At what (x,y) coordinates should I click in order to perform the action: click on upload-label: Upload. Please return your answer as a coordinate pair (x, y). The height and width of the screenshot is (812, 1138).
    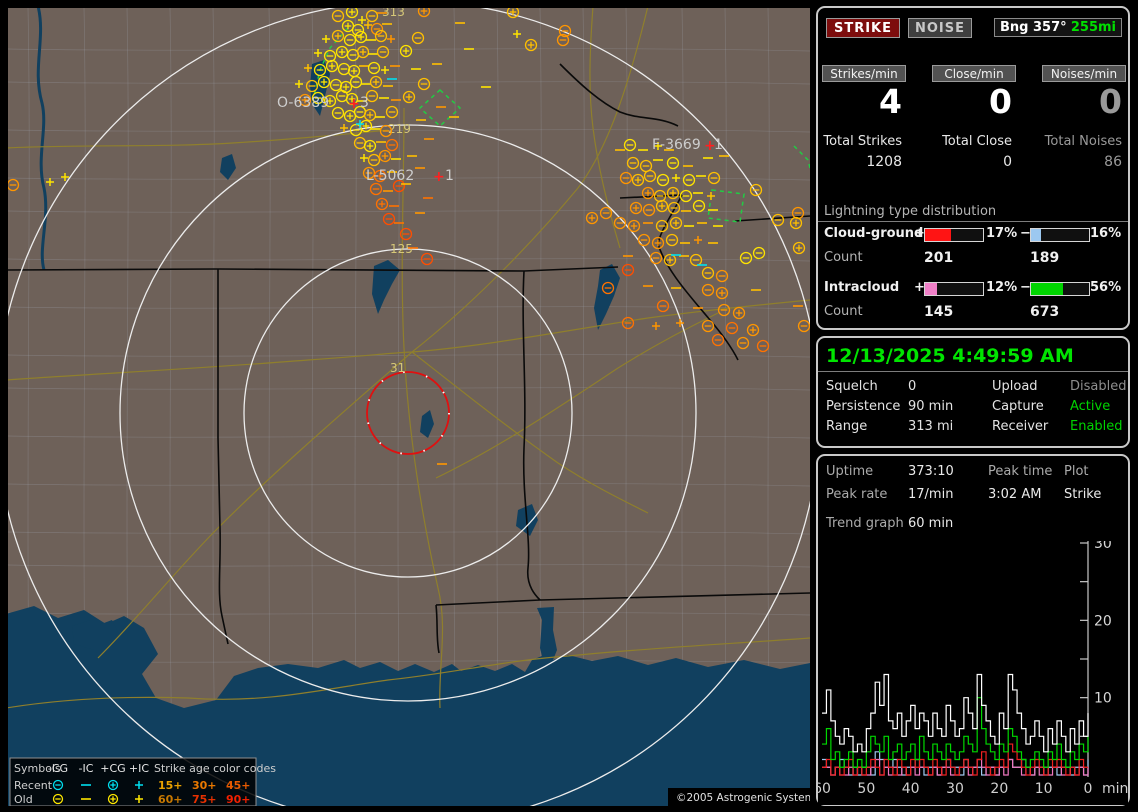
    Looking at the image, I should click on (1015, 386).